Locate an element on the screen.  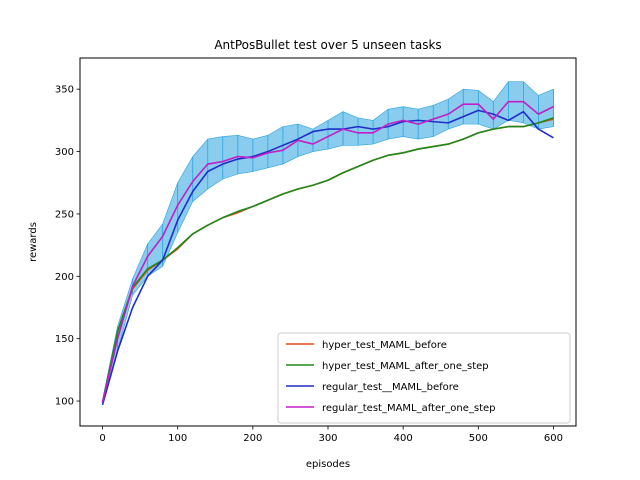
legend-box is located at coordinates (424, 378).